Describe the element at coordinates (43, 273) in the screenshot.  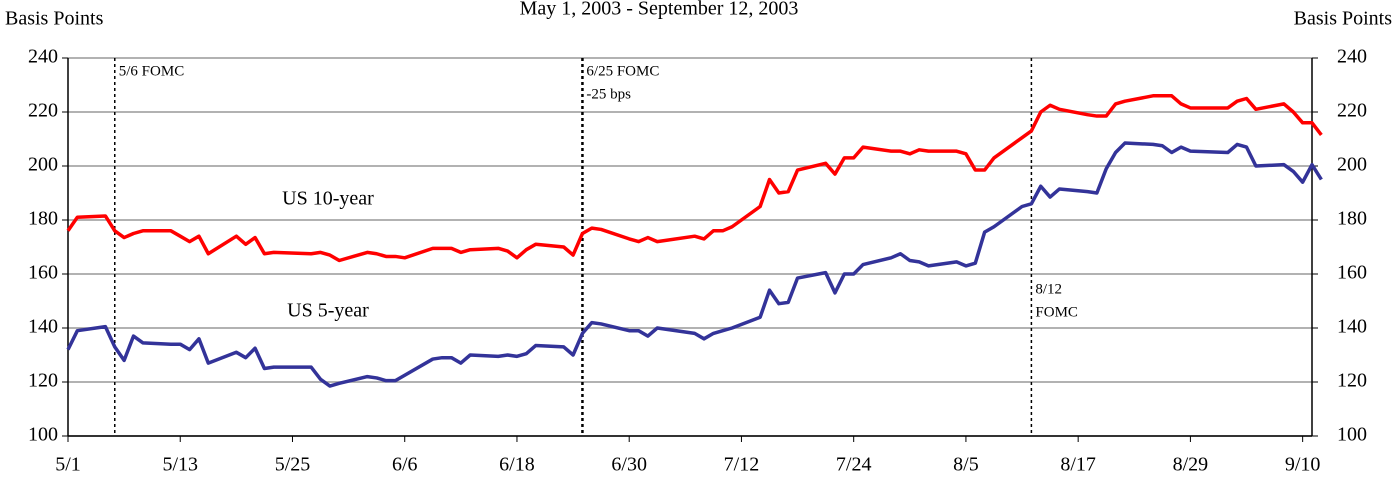
I see `y-tick-label: 160` at that location.